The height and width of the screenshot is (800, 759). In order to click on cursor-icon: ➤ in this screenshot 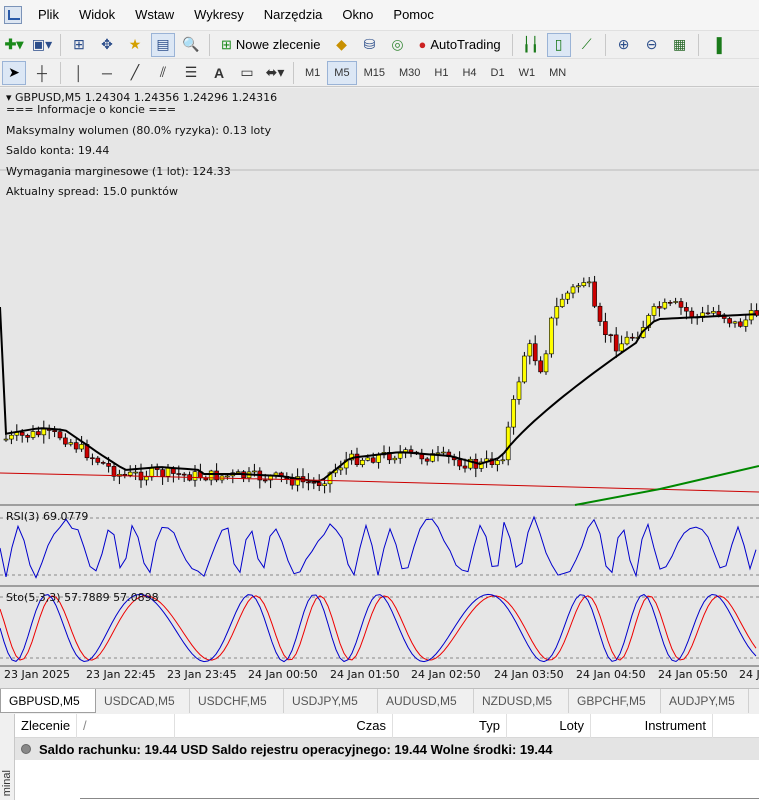, I will do `click(14, 72)`.